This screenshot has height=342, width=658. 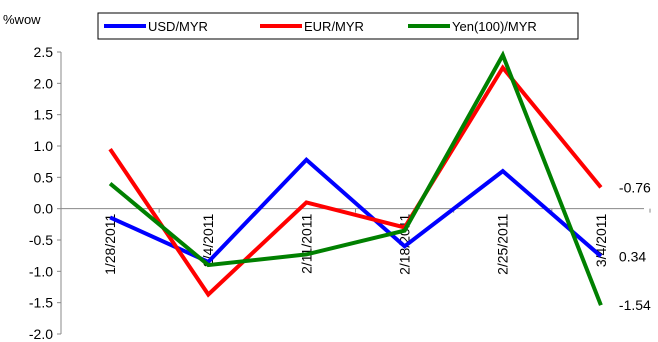 I want to click on y-tick-label: 0.0, so click(x=44, y=209).